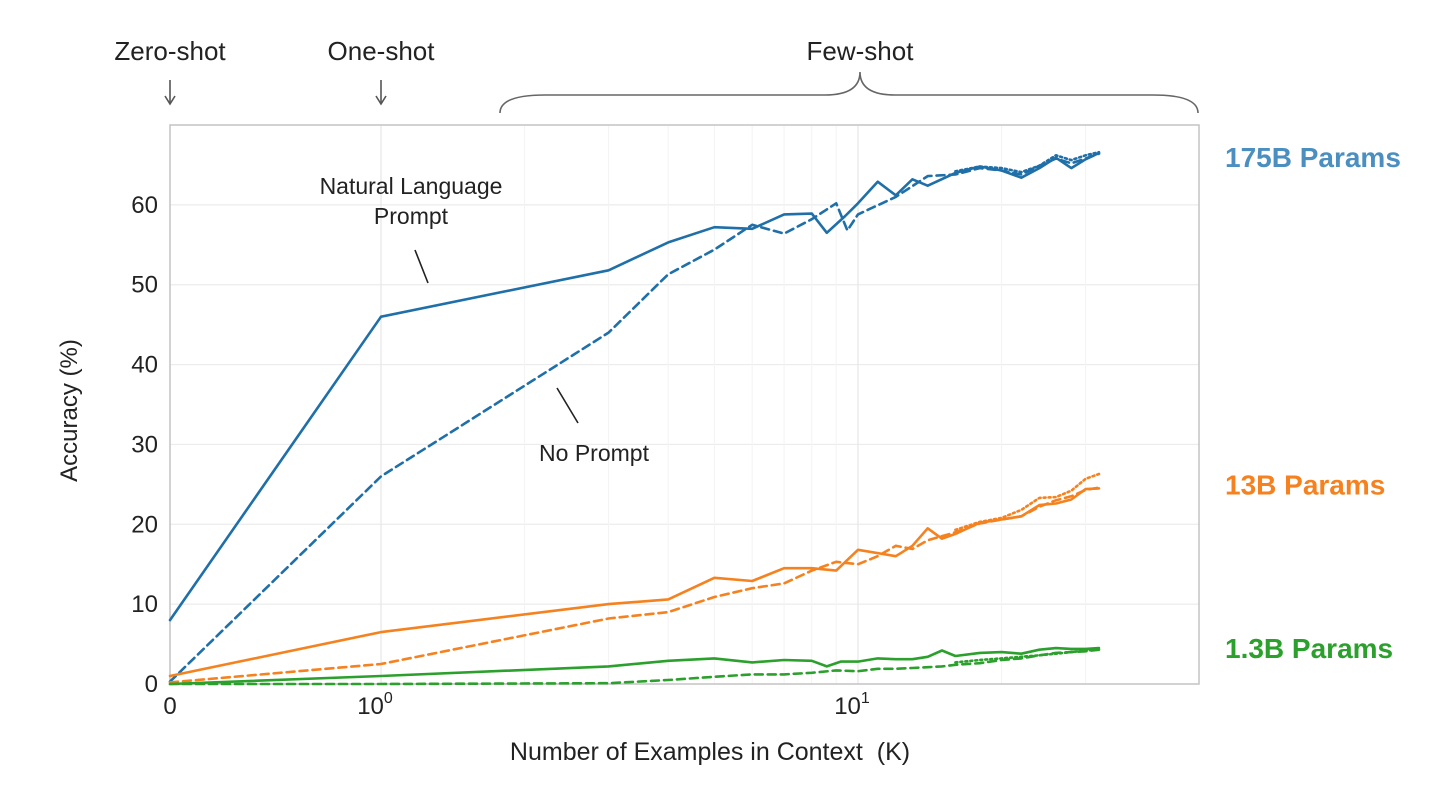  What do you see at coordinates (1313, 157) in the screenshot?
I see `model-label: 175B Params` at bounding box center [1313, 157].